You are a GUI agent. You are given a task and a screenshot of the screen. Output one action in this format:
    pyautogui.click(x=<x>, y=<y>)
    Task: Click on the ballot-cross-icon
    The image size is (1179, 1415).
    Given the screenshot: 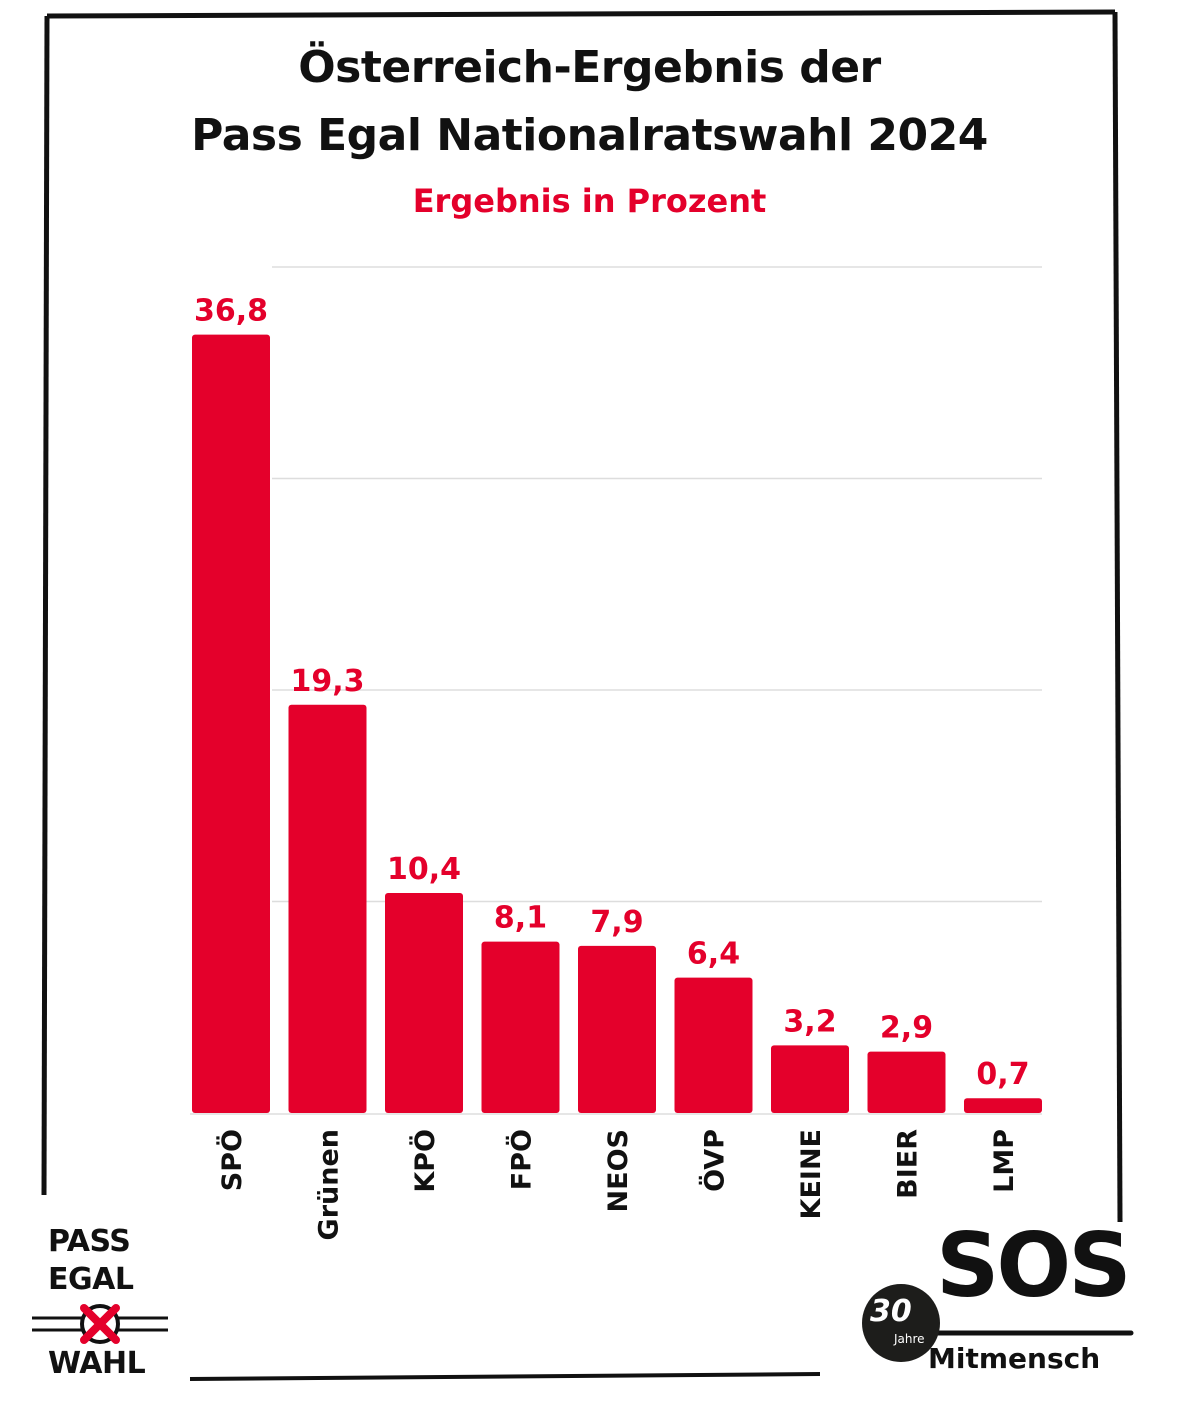 What is the action you would take?
    pyautogui.click(x=100, y=1324)
    